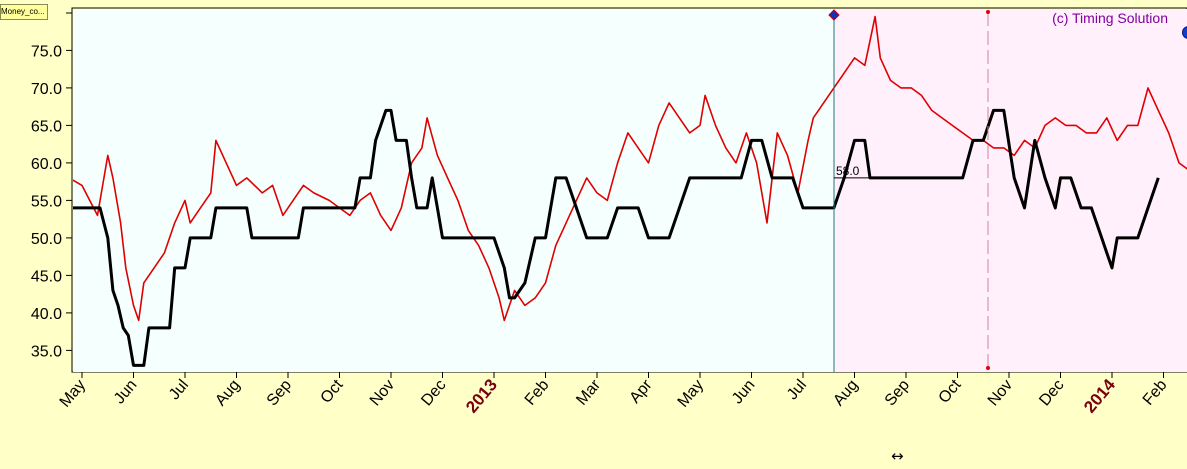 The image size is (1187, 469). What do you see at coordinates (988, 368) in the screenshot?
I see `marker-bottom-dot` at bounding box center [988, 368].